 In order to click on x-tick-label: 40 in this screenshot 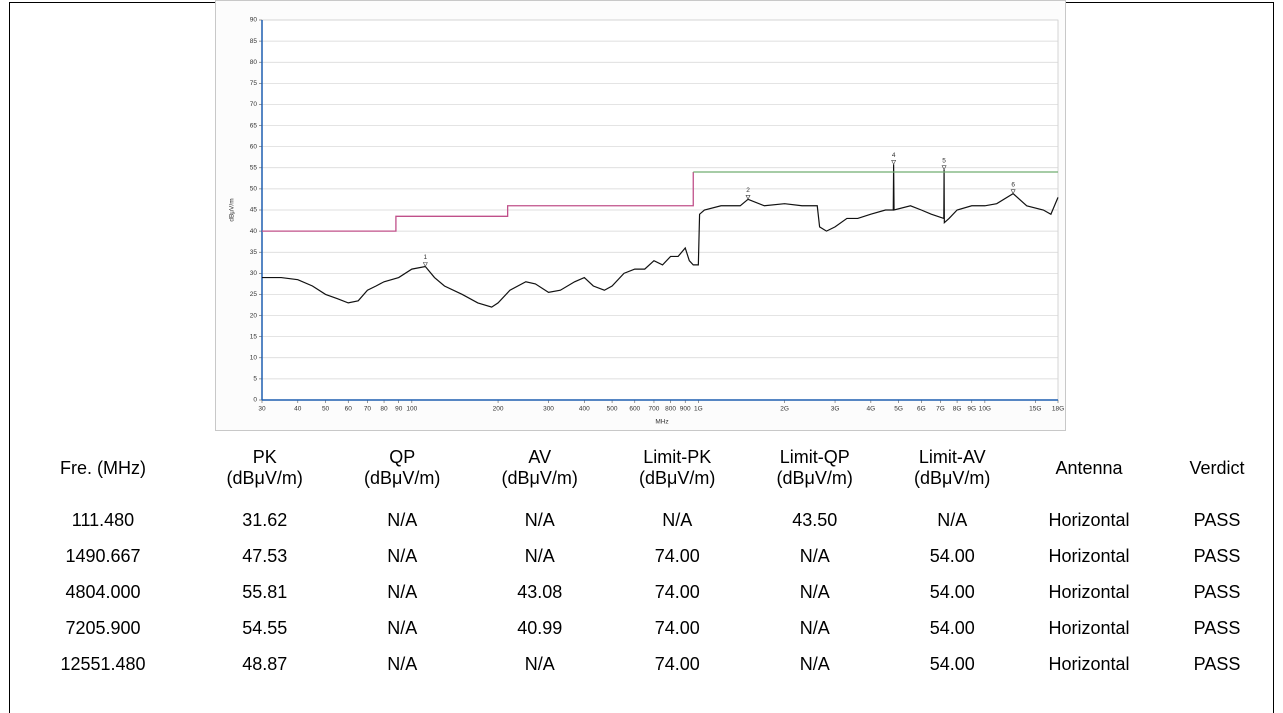, I will do `click(298, 409)`.